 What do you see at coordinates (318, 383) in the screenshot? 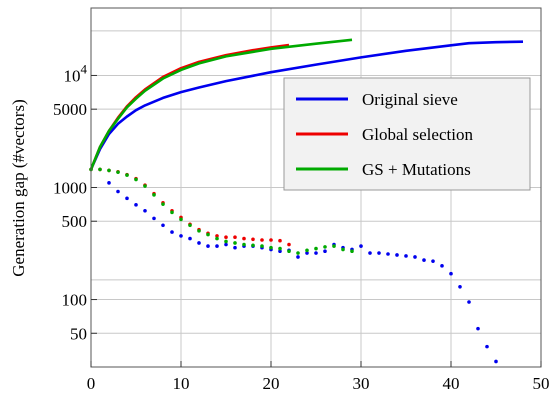
I see `x-tick-labels: 0 10 20 30 40 50` at bounding box center [318, 383].